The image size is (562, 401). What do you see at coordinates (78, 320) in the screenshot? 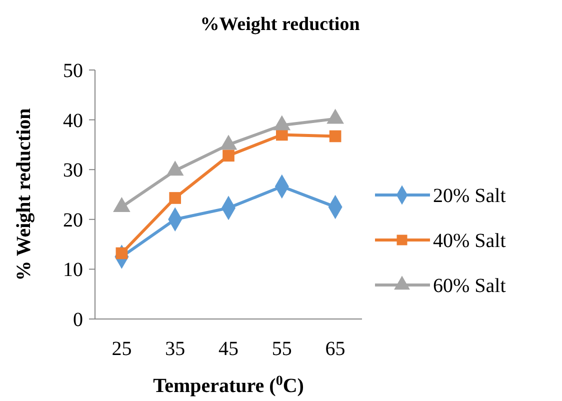
I see `y-tick-label: 0` at bounding box center [78, 320].